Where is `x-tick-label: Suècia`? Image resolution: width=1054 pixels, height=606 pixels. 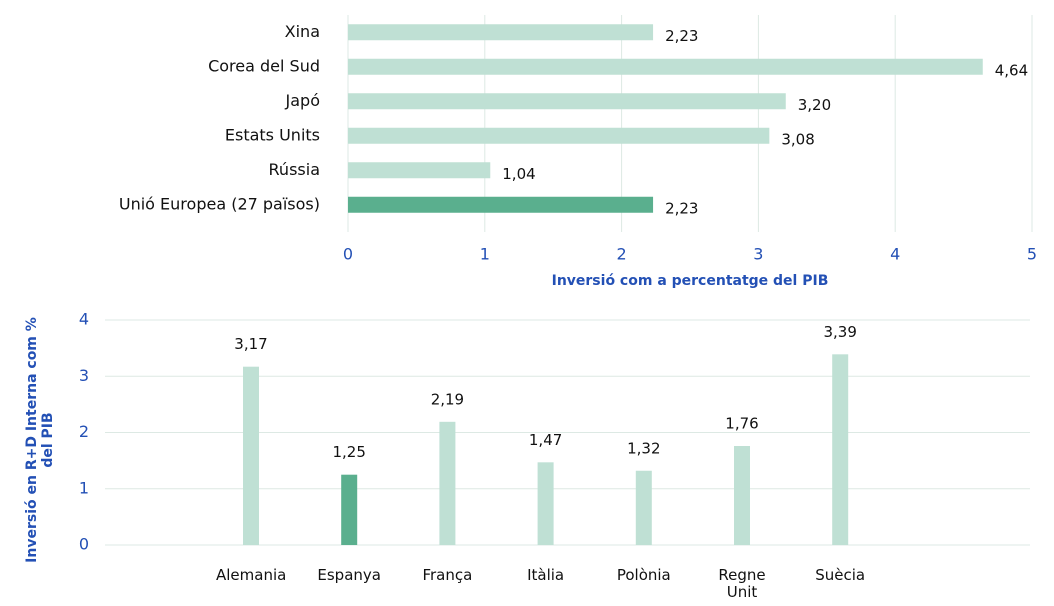
x-tick-label: Suècia is located at coordinates (840, 575).